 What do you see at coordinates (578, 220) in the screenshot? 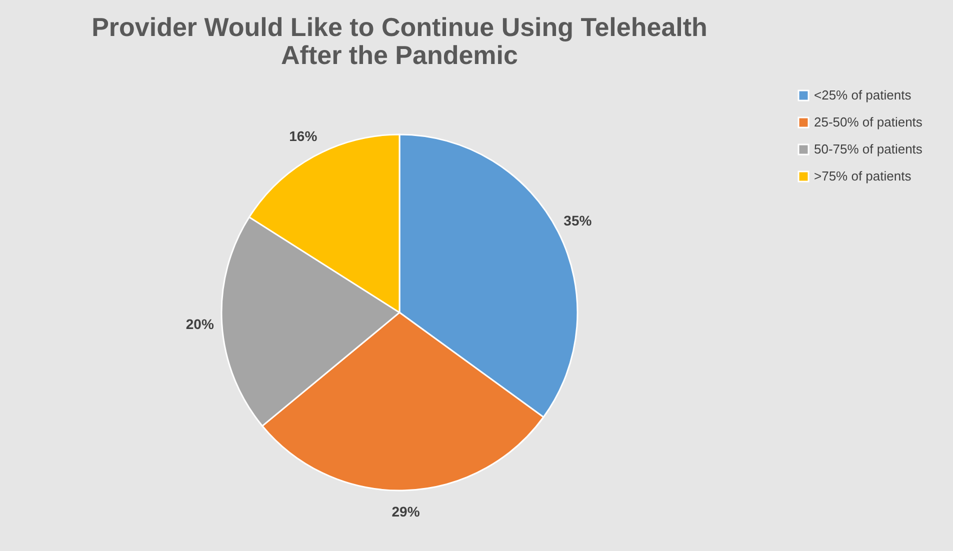
I see `data-label: 35%` at bounding box center [578, 220].